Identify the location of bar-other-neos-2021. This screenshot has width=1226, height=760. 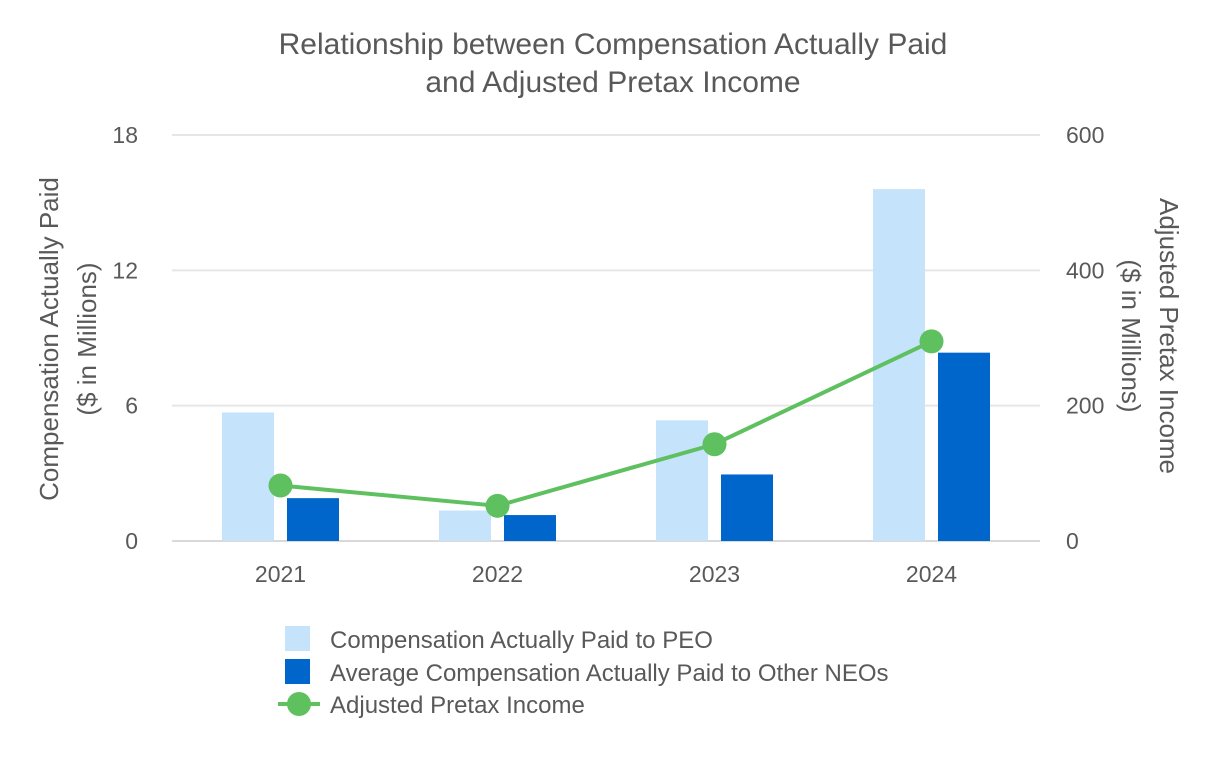
(313, 519).